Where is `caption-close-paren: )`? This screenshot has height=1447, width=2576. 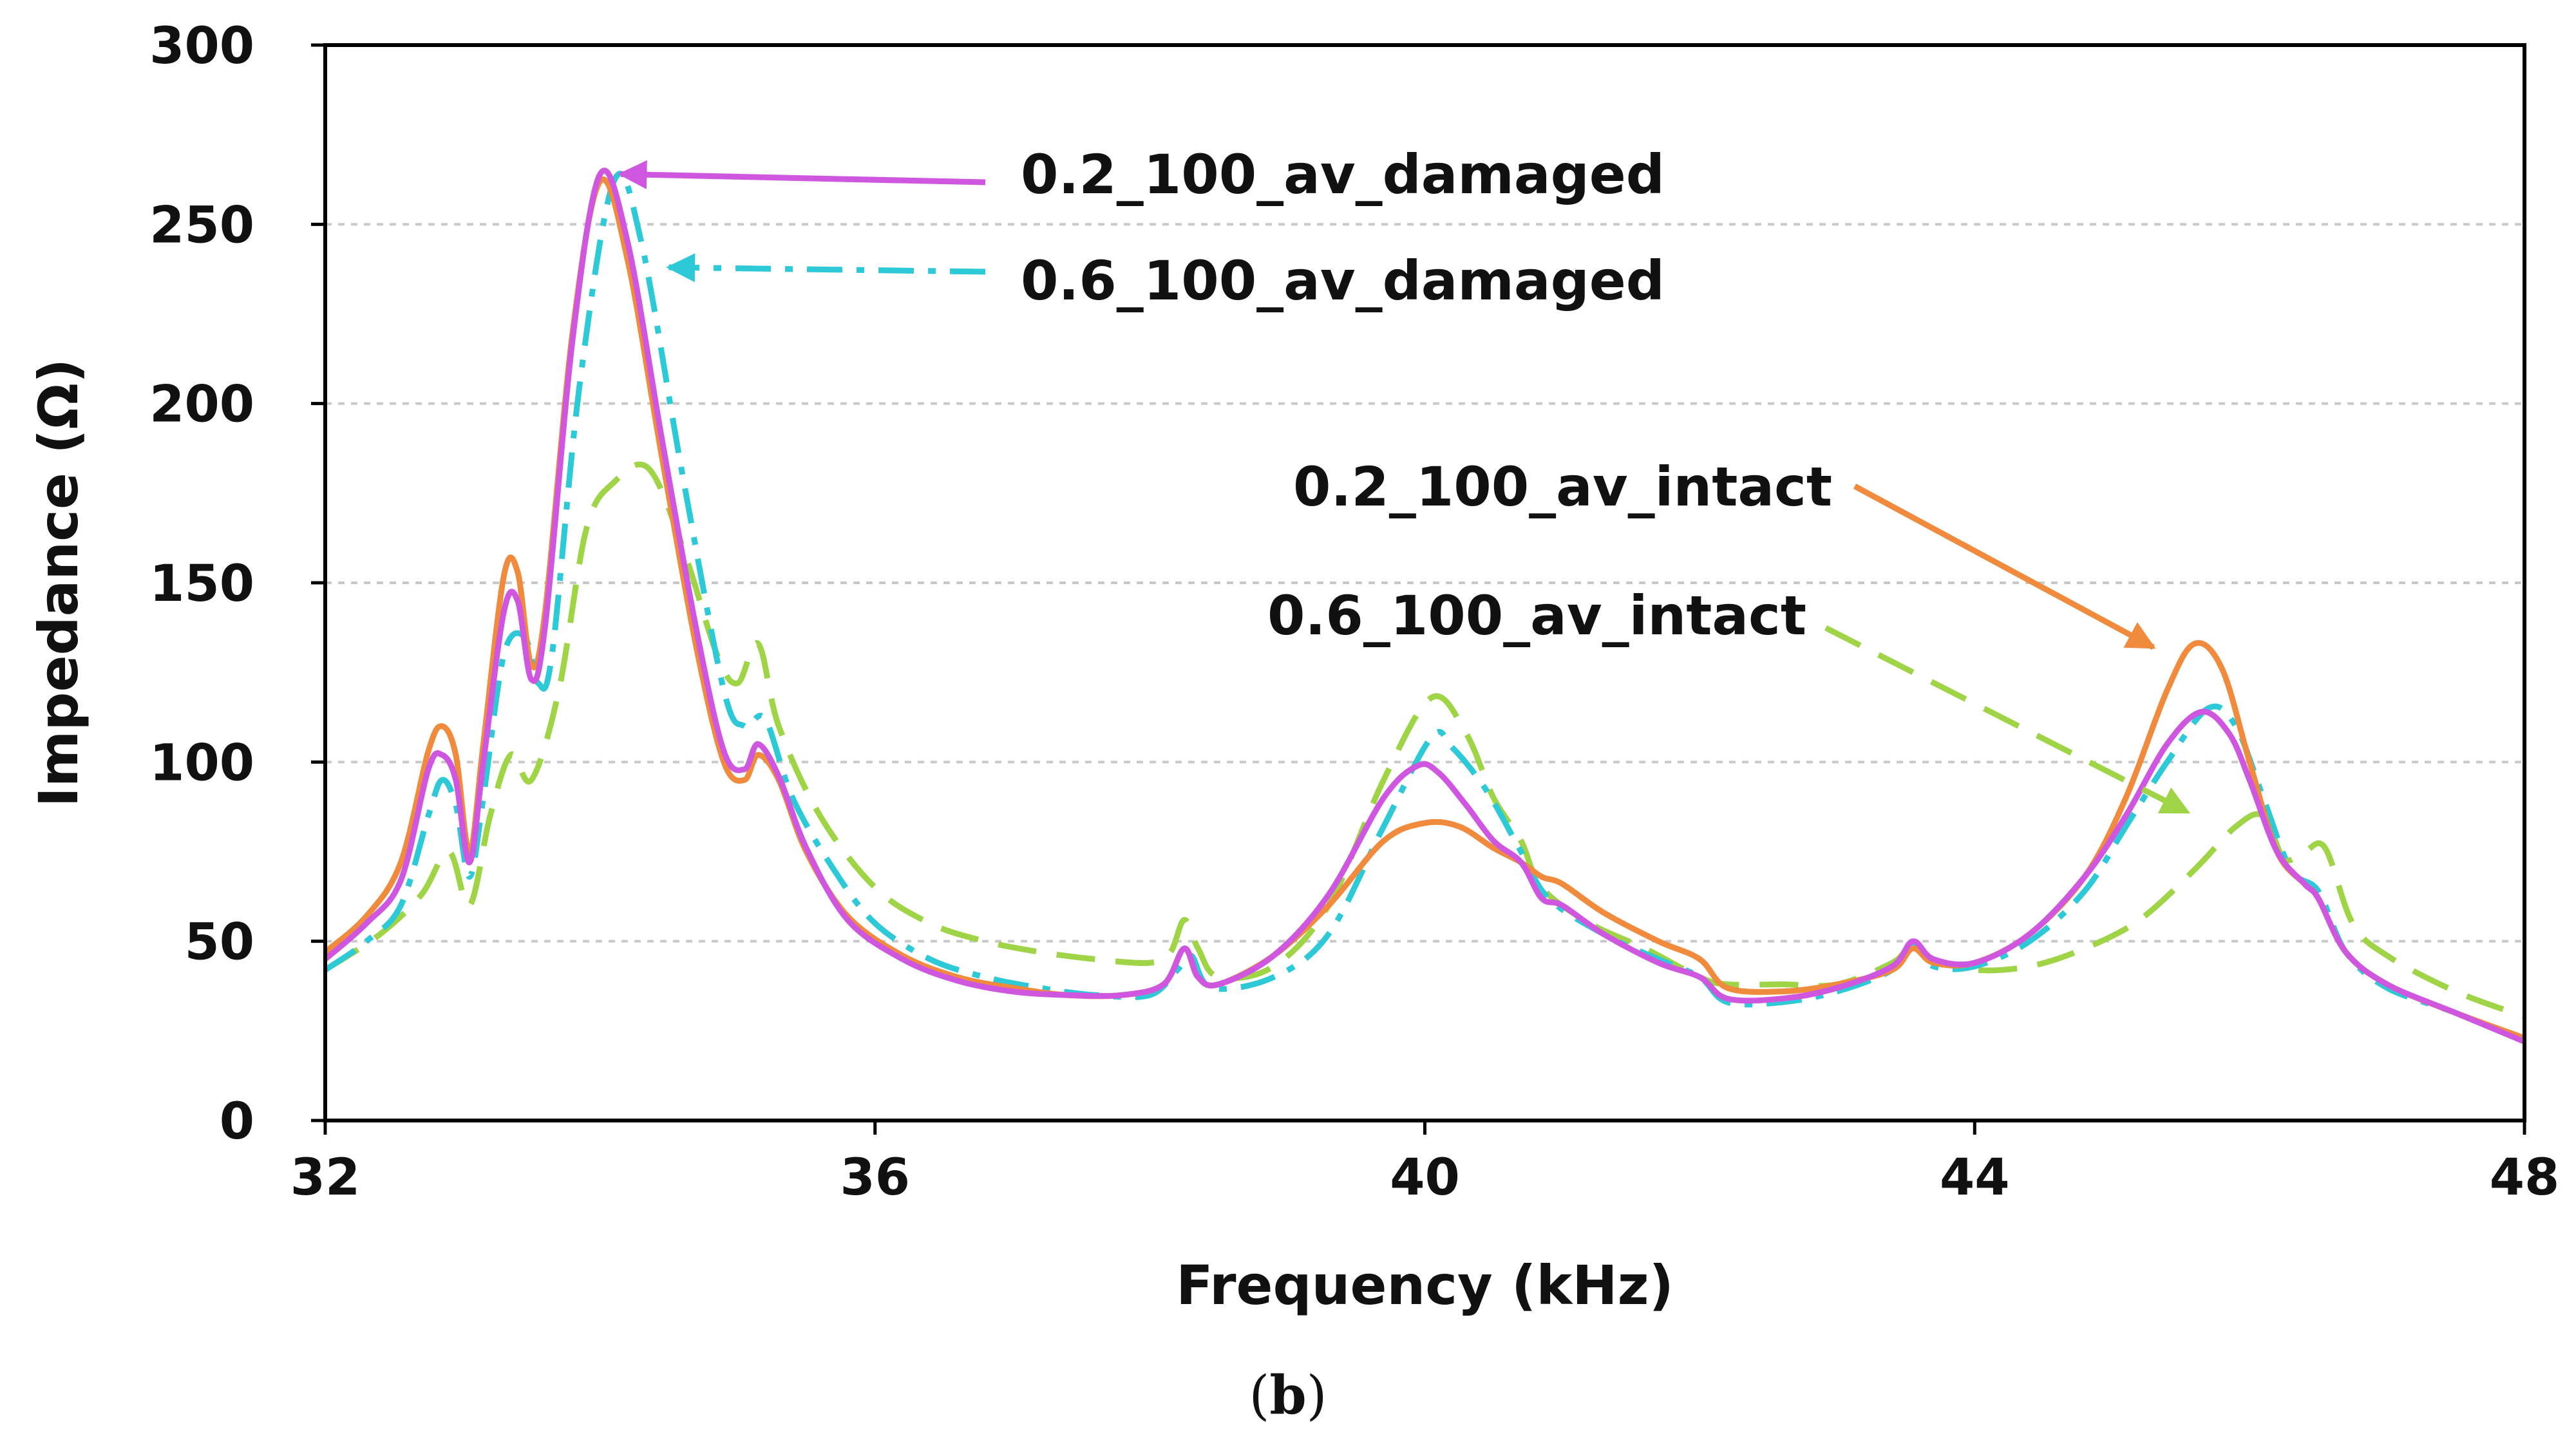 caption-close-paren: ) is located at coordinates (1317, 1395).